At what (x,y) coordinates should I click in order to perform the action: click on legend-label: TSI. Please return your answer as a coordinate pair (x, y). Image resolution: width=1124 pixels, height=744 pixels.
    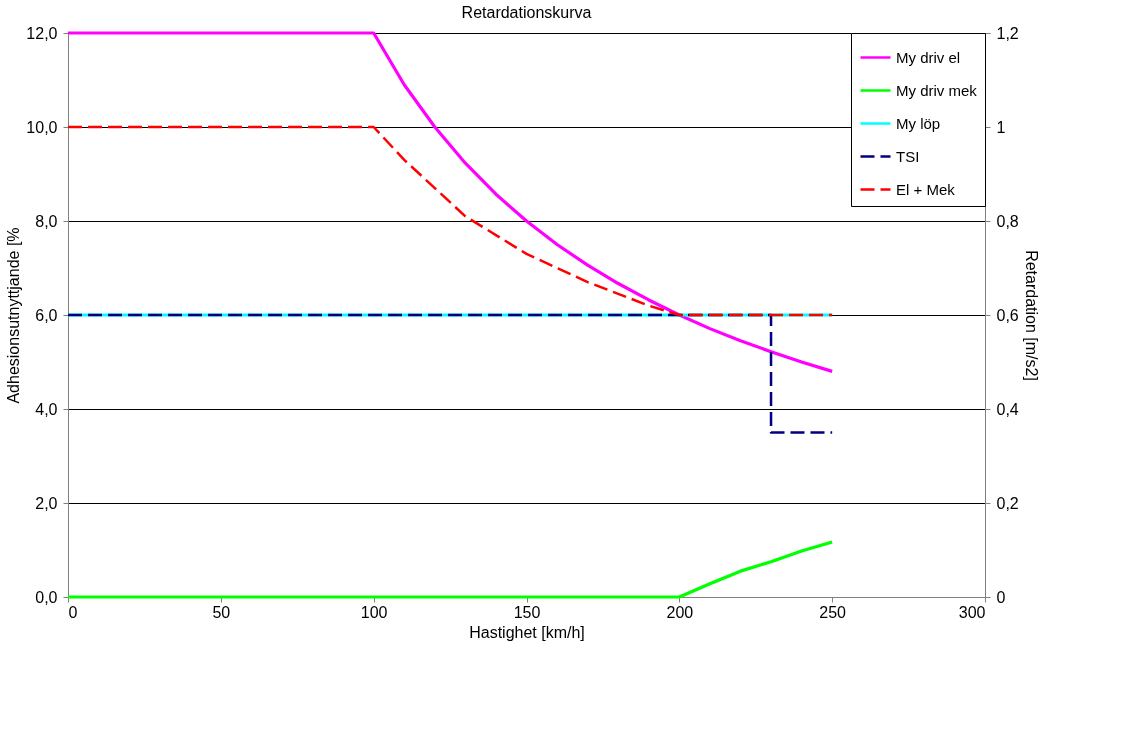
    Looking at the image, I should click on (908, 156).